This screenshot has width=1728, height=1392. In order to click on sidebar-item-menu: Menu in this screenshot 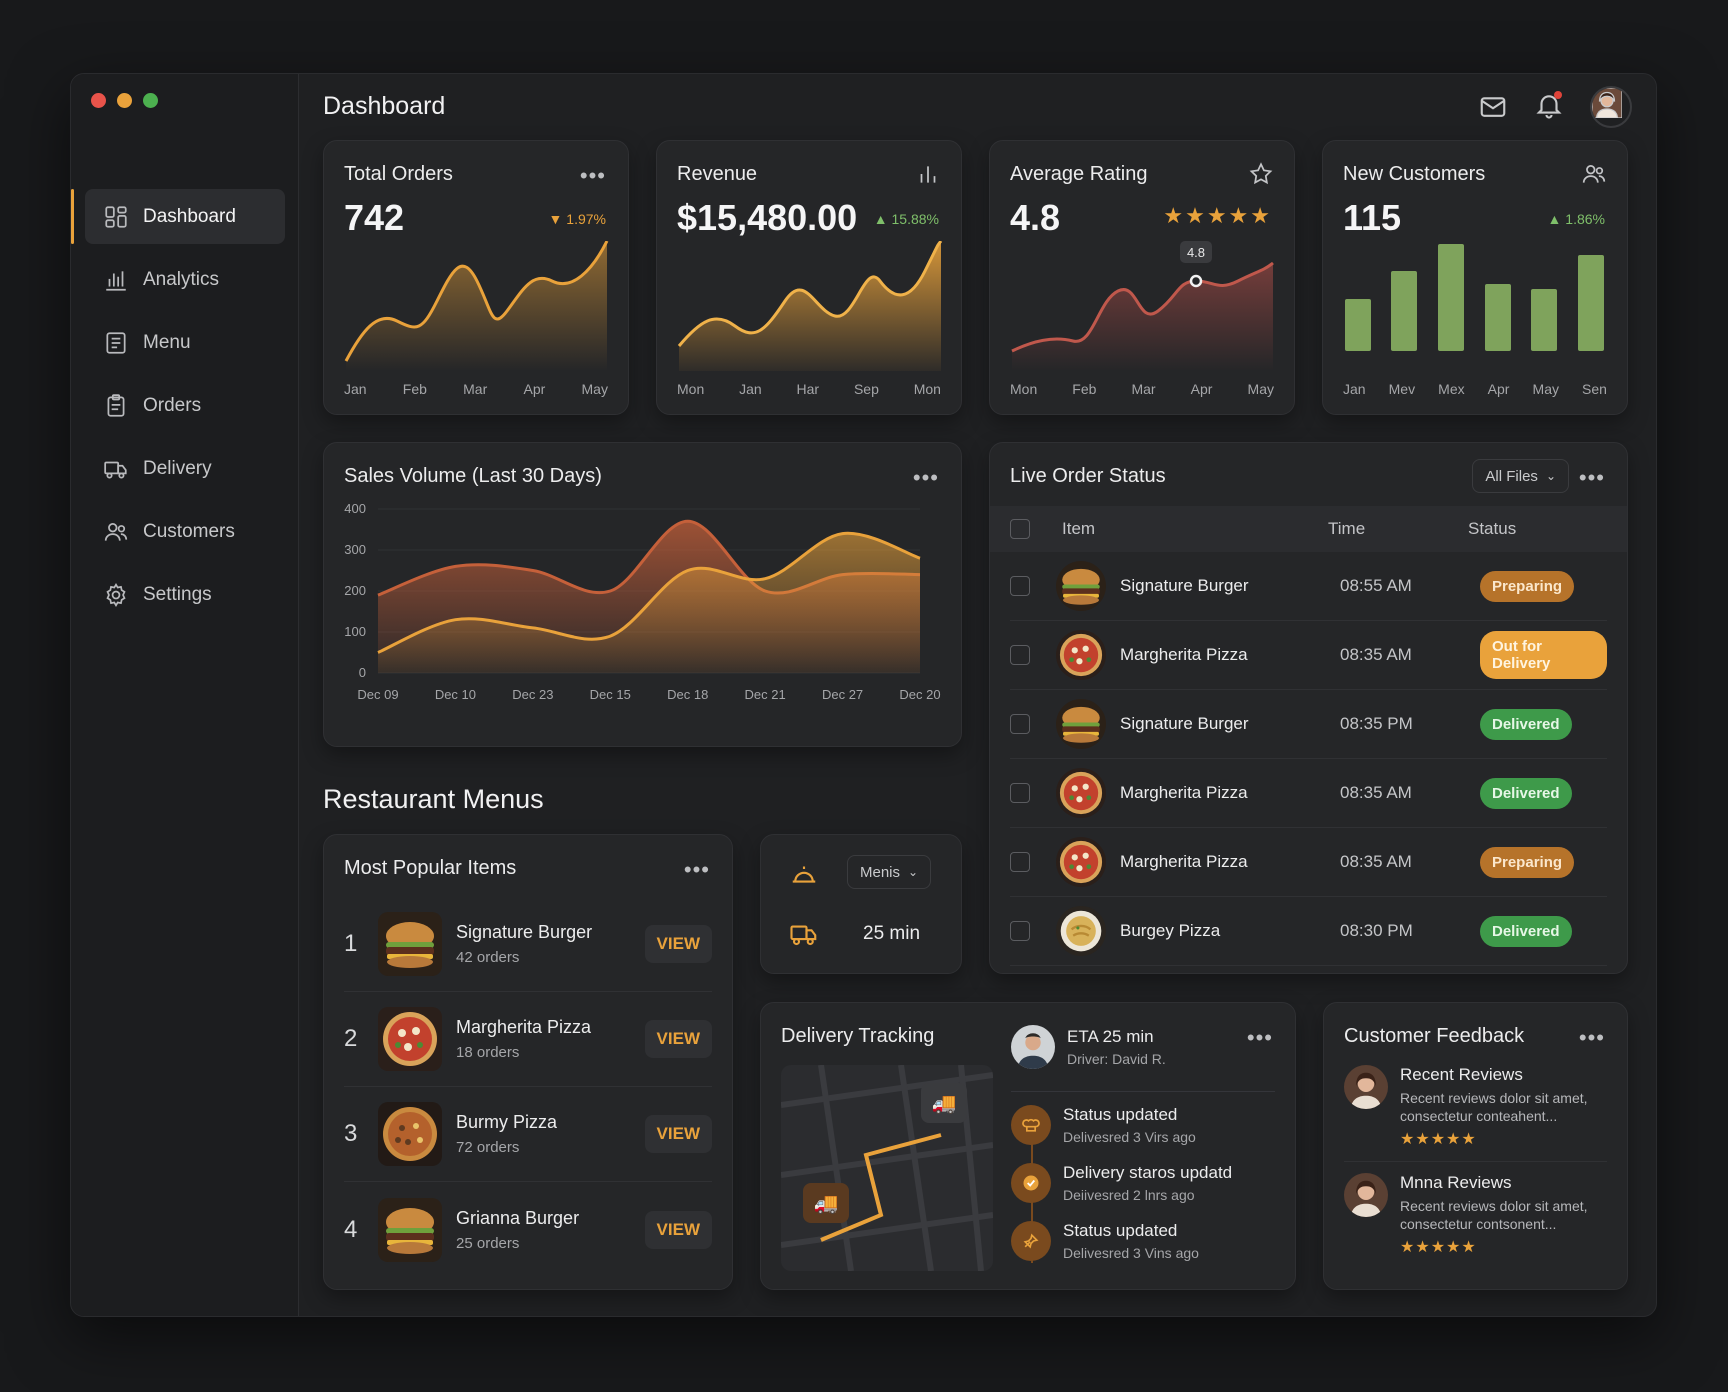, I will do `click(185, 342)`.